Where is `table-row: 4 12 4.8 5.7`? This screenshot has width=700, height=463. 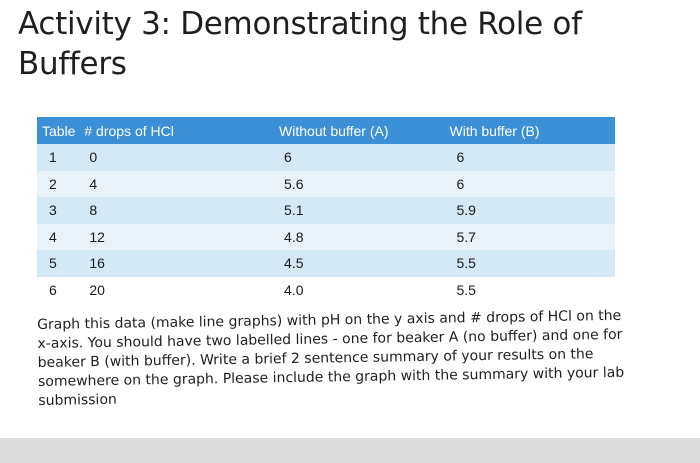
table-row: 4 12 4.8 5.7 is located at coordinates (326, 236).